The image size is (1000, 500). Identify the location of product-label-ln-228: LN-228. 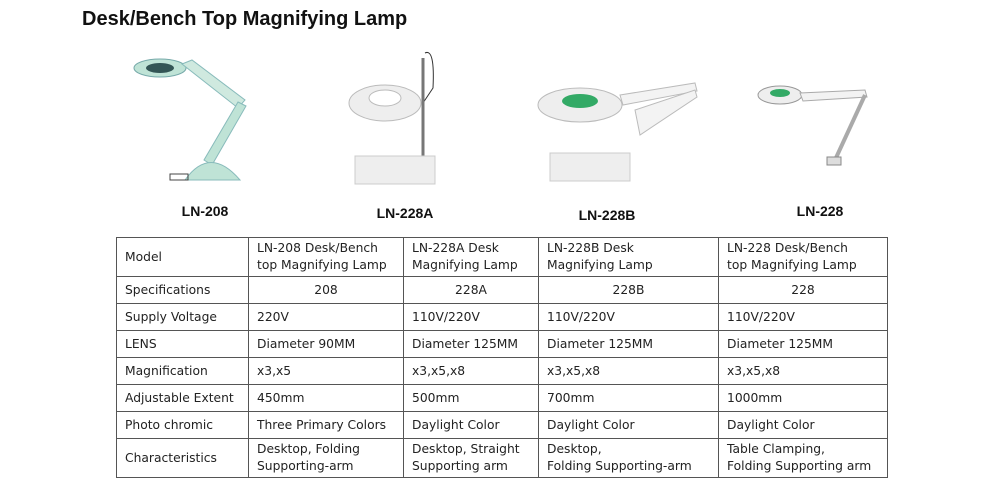
(820, 211).